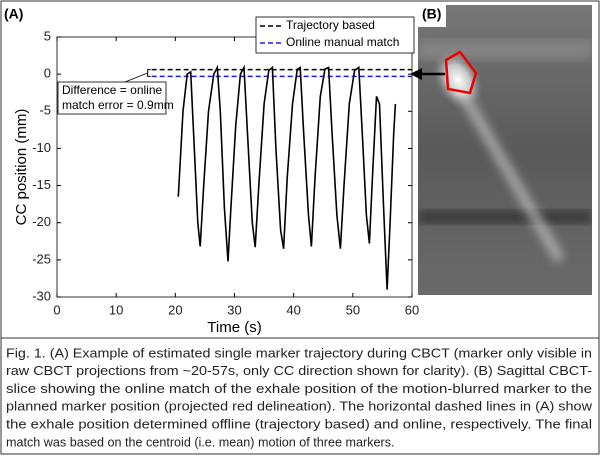 Image resolution: width=600 pixels, height=460 pixels. I want to click on legend-label: Trajectory based, so click(330, 25).